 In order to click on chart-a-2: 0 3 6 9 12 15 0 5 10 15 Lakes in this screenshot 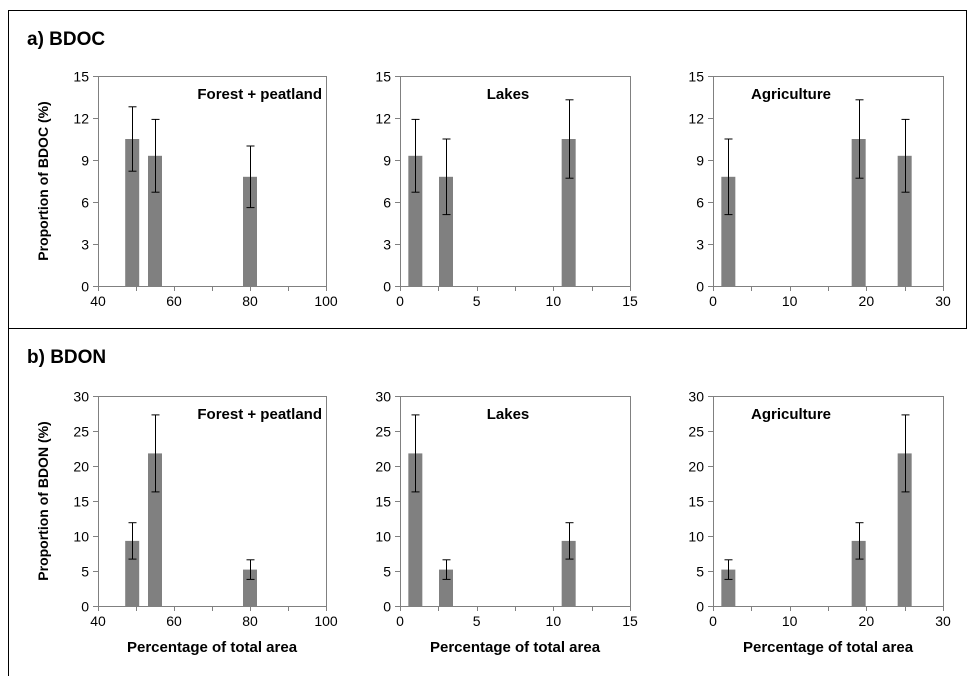, I will do `click(506, 189)`.